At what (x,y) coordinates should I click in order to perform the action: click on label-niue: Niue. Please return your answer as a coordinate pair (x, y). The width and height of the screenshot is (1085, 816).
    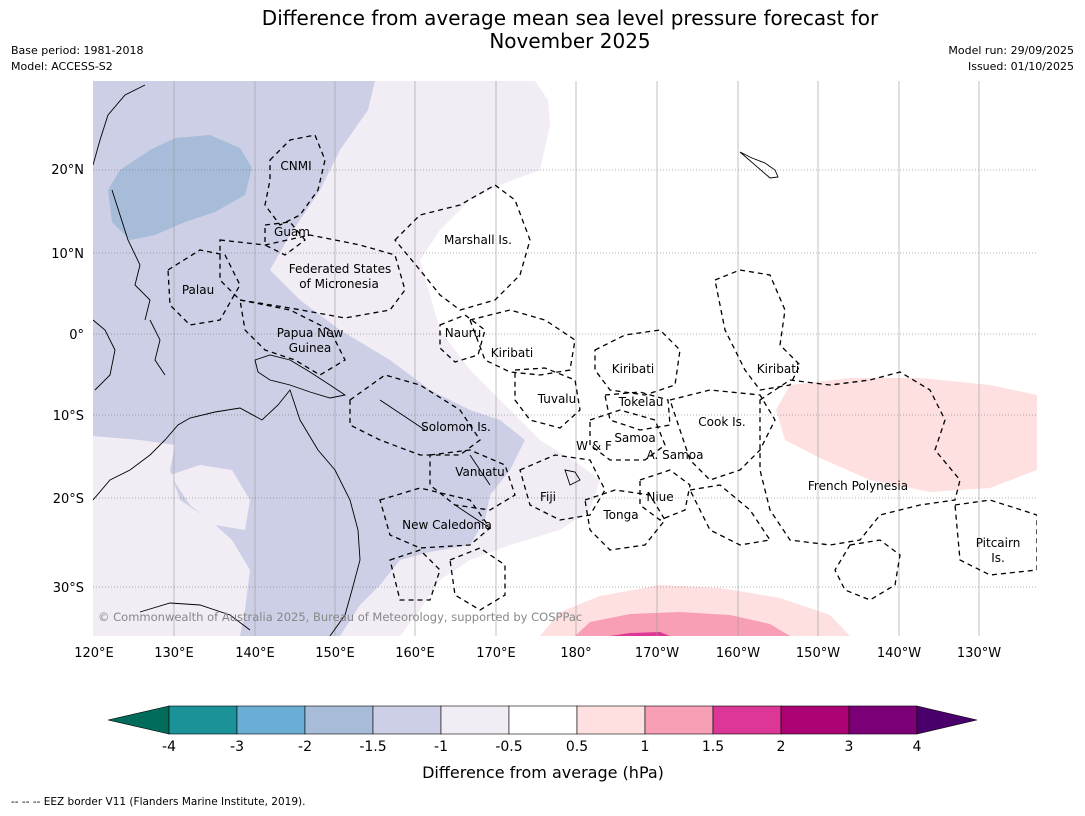
    Looking at the image, I should click on (659, 497).